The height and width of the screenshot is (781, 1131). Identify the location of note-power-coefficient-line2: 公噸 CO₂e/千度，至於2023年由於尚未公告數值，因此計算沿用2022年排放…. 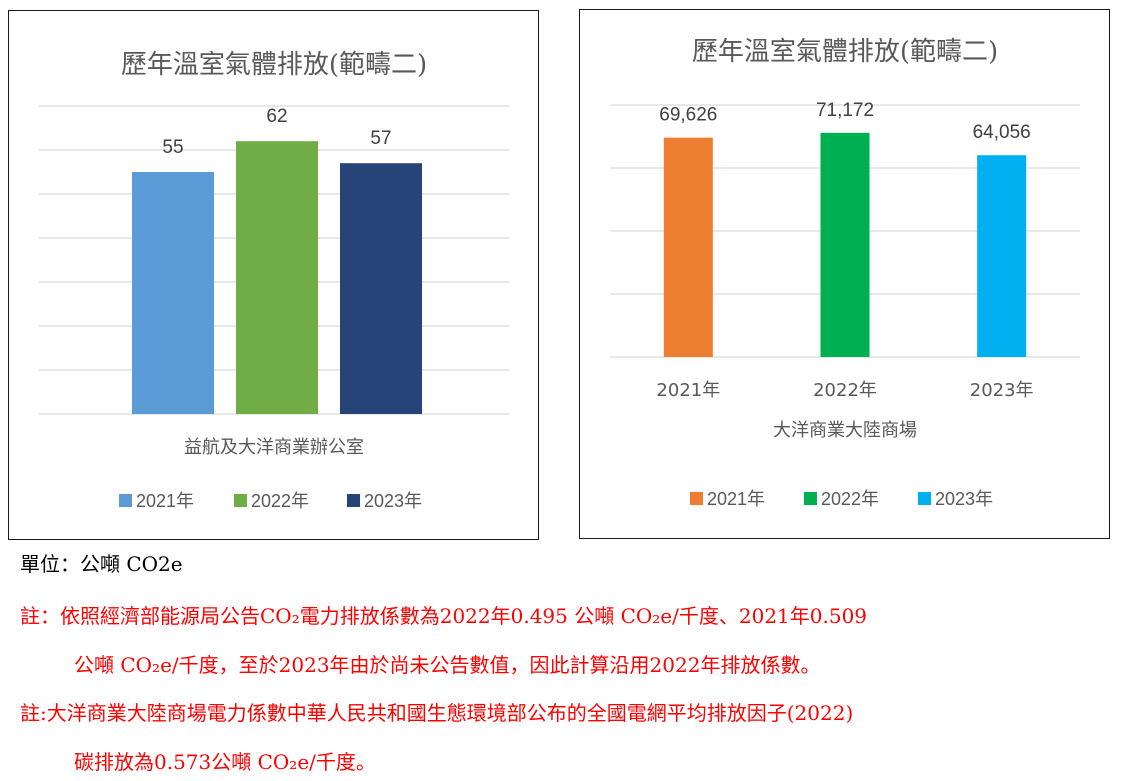
(447, 665).